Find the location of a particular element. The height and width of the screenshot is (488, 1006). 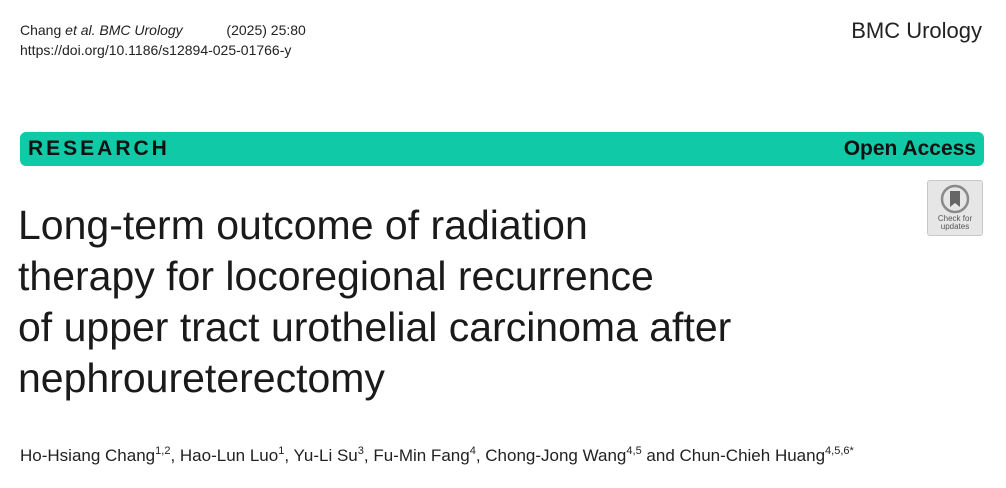

author-name: Ho-Hsiang Chang is located at coordinates (88, 455).